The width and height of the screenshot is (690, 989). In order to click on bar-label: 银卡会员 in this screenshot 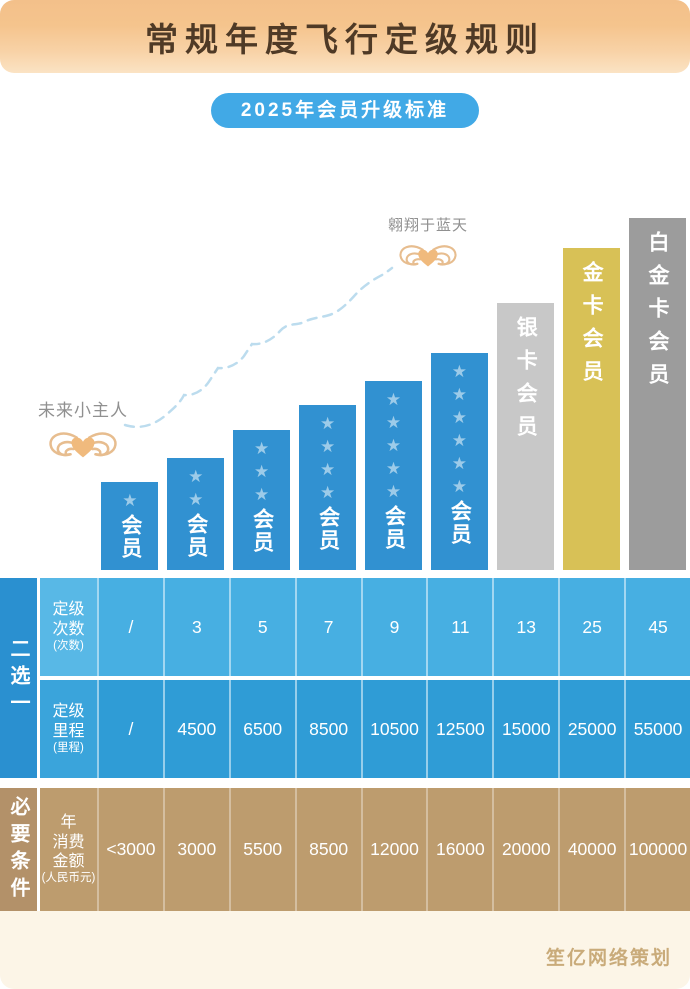, I will do `click(526, 382)`.